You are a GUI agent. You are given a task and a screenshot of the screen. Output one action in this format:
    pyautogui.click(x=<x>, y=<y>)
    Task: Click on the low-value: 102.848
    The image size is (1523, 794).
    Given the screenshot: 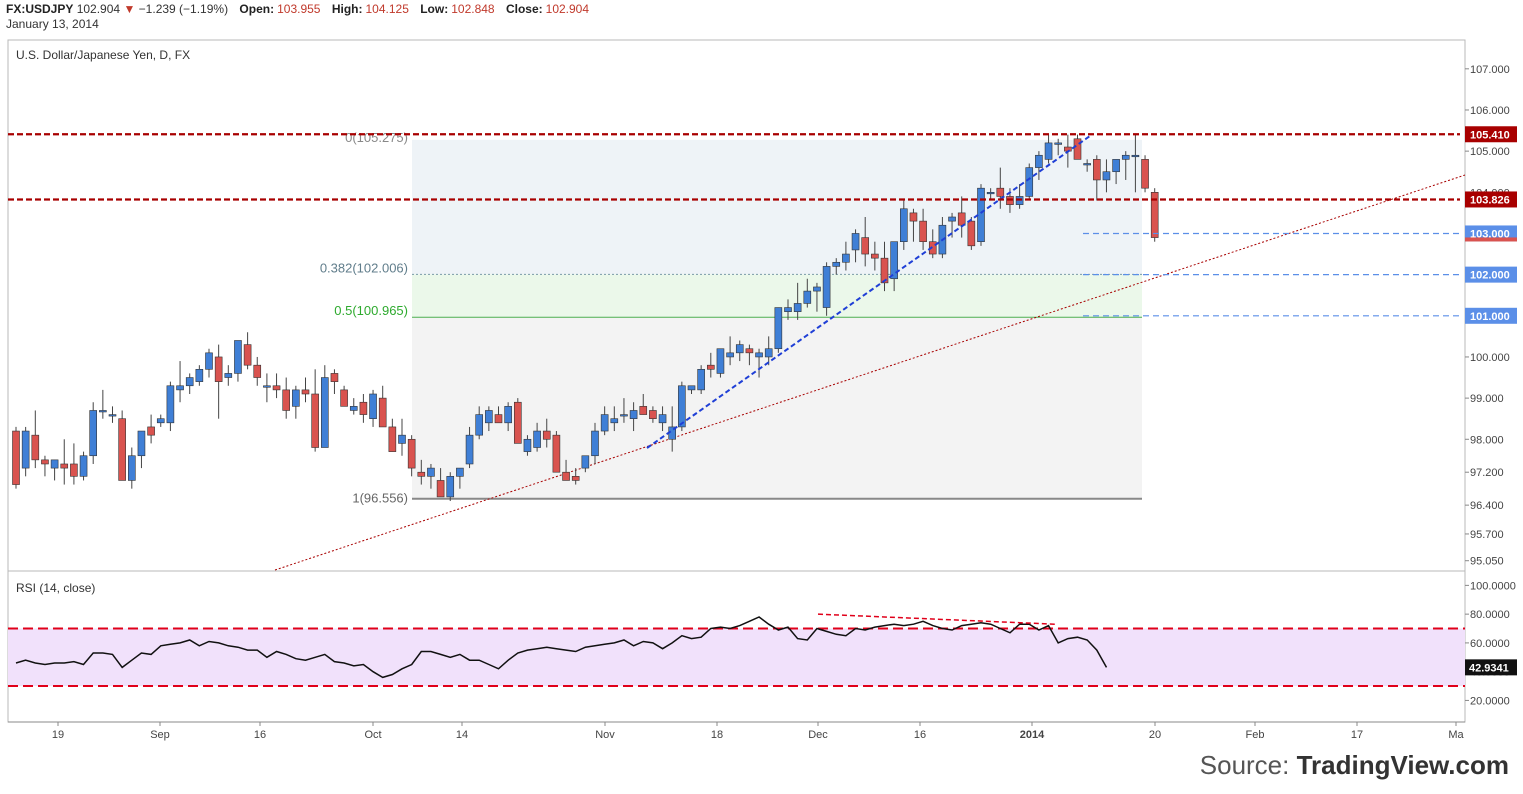 What is the action you would take?
    pyautogui.click(x=473, y=9)
    